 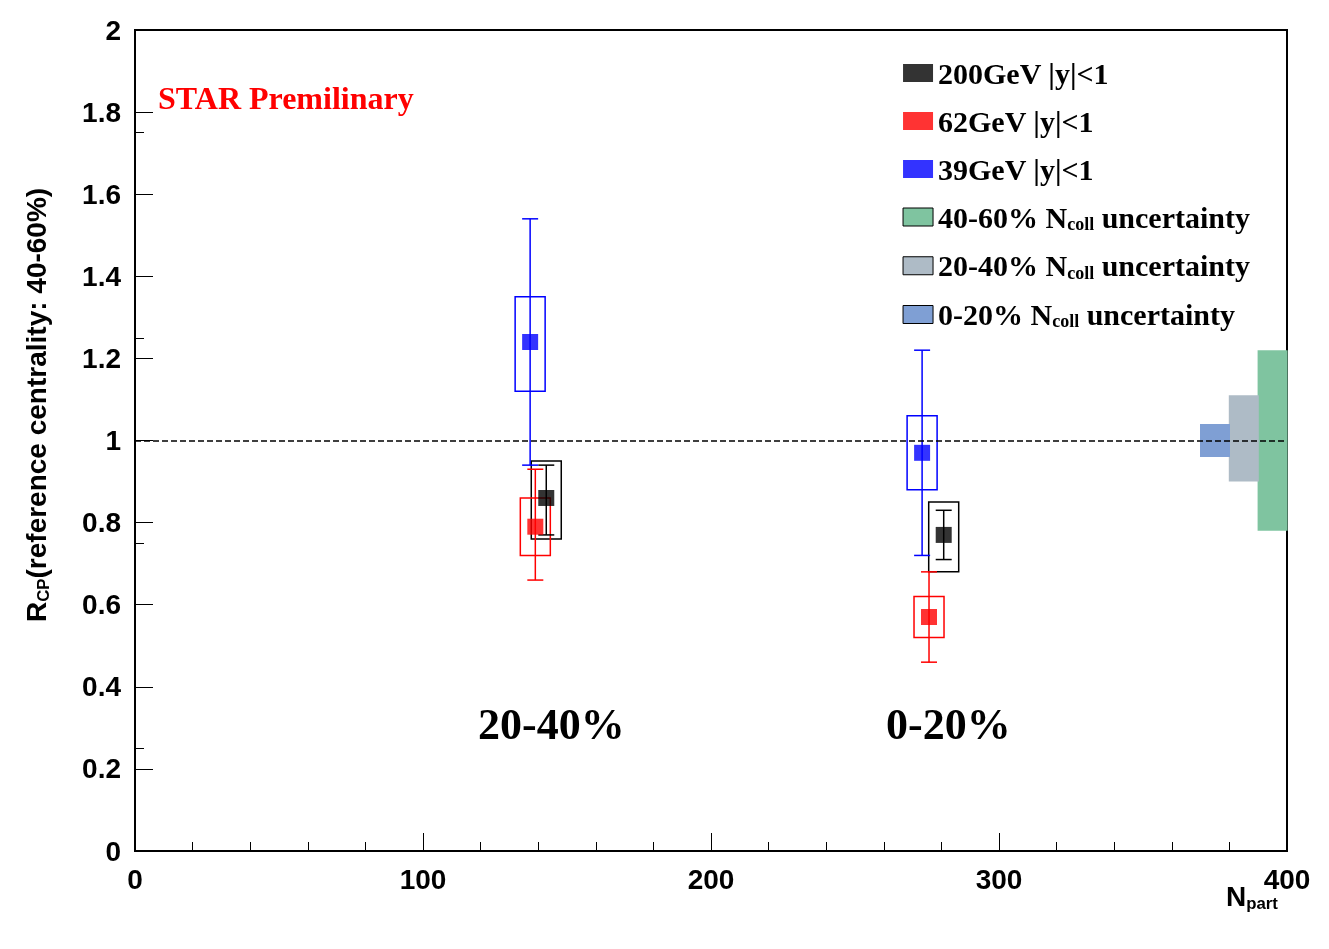 What do you see at coordinates (101, 194) in the screenshot?
I see `y-tick-label: 1.6` at bounding box center [101, 194].